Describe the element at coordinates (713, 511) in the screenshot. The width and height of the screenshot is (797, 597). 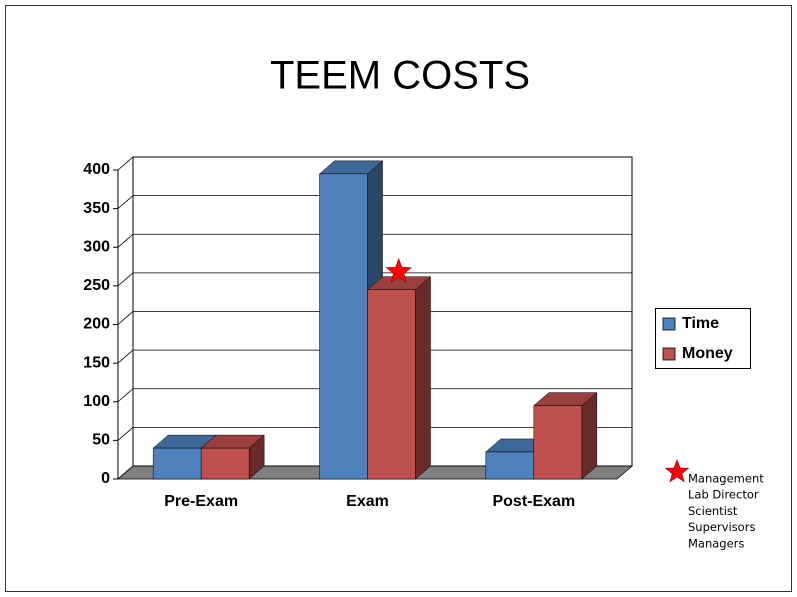
I see `annotation: Scientist` at that location.